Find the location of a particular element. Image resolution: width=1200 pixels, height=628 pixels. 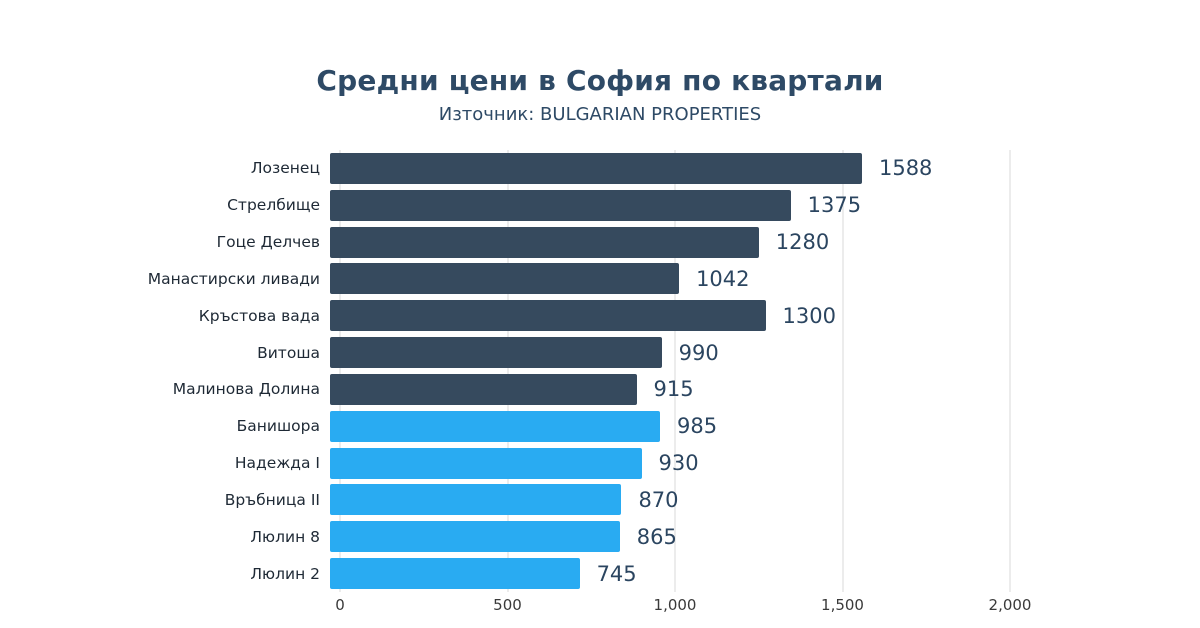

value-label: 1375 is located at coordinates (834, 205).